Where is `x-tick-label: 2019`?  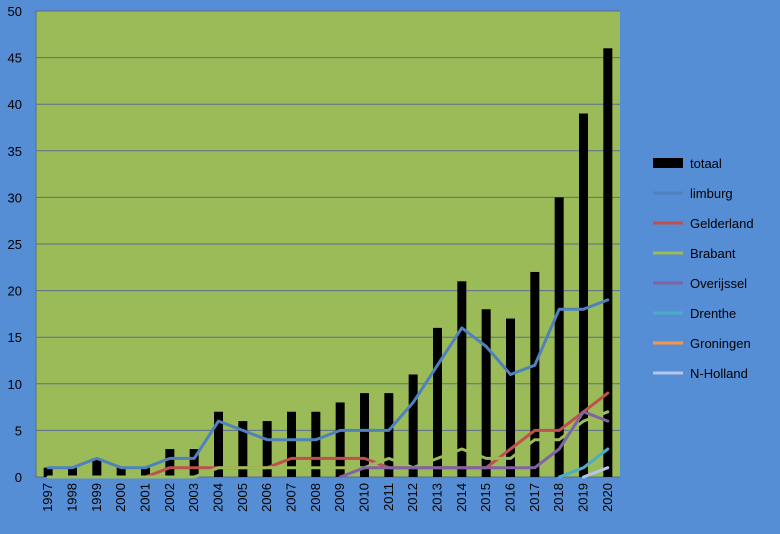 x-tick-label: 2019 is located at coordinates (583, 497).